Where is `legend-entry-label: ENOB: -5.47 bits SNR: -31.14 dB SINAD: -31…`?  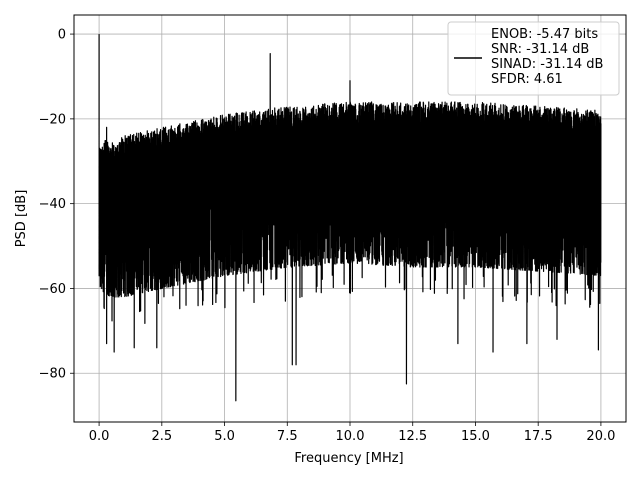
legend-entry-label: ENOB: -5.47 bits SNR: -31.14 dB SINAD: -31… is located at coordinates (547, 57).